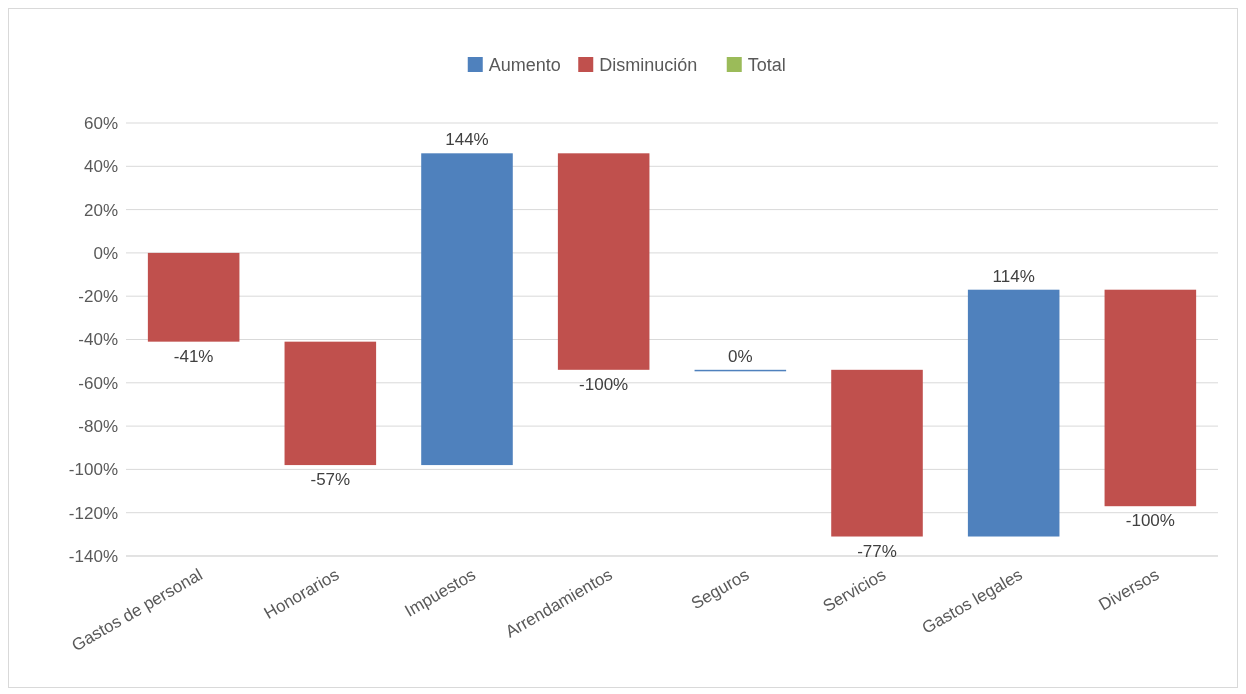 The height and width of the screenshot is (694, 1246). I want to click on legend-label: Aumento, so click(524, 65).